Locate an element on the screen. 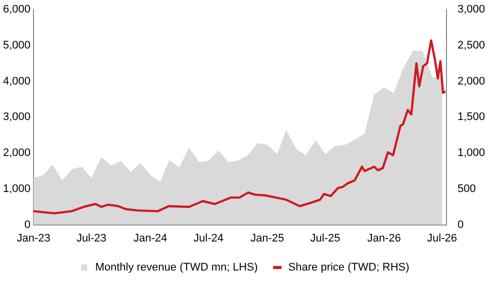 This screenshot has height=307, width=492. x-tick-label: Jul-25 is located at coordinates (325, 238).